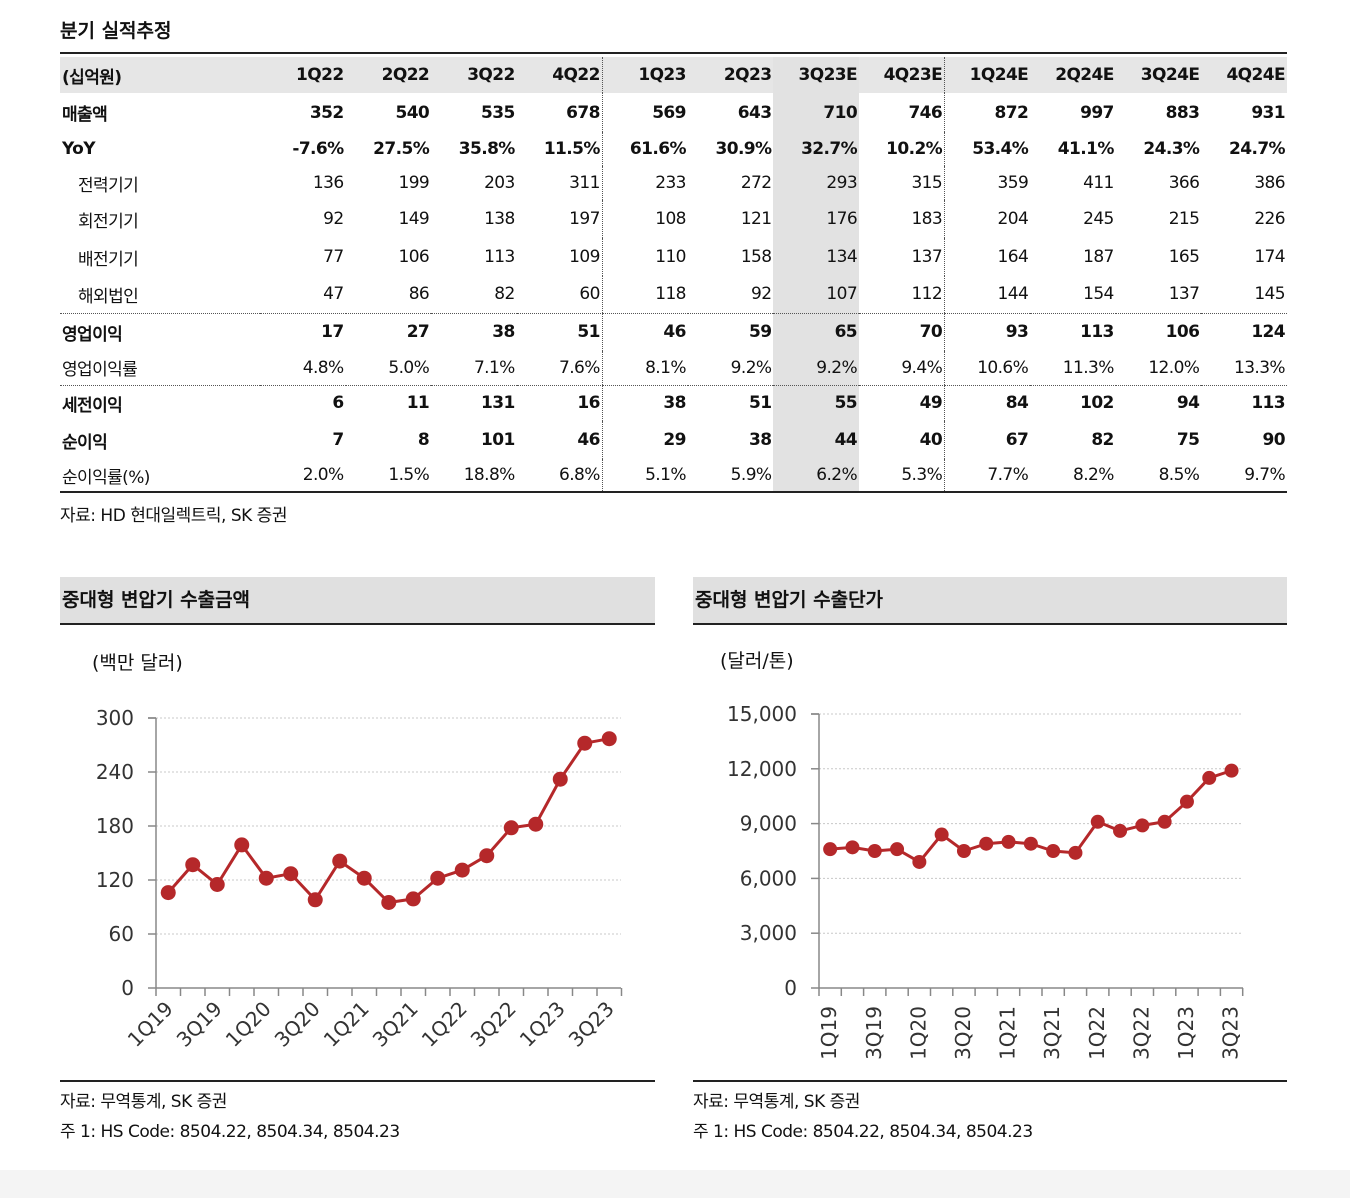 This screenshot has height=1198, width=1350. What do you see at coordinates (588, 403) in the screenshot?
I see `table-cell: 16` at bounding box center [588, 403].